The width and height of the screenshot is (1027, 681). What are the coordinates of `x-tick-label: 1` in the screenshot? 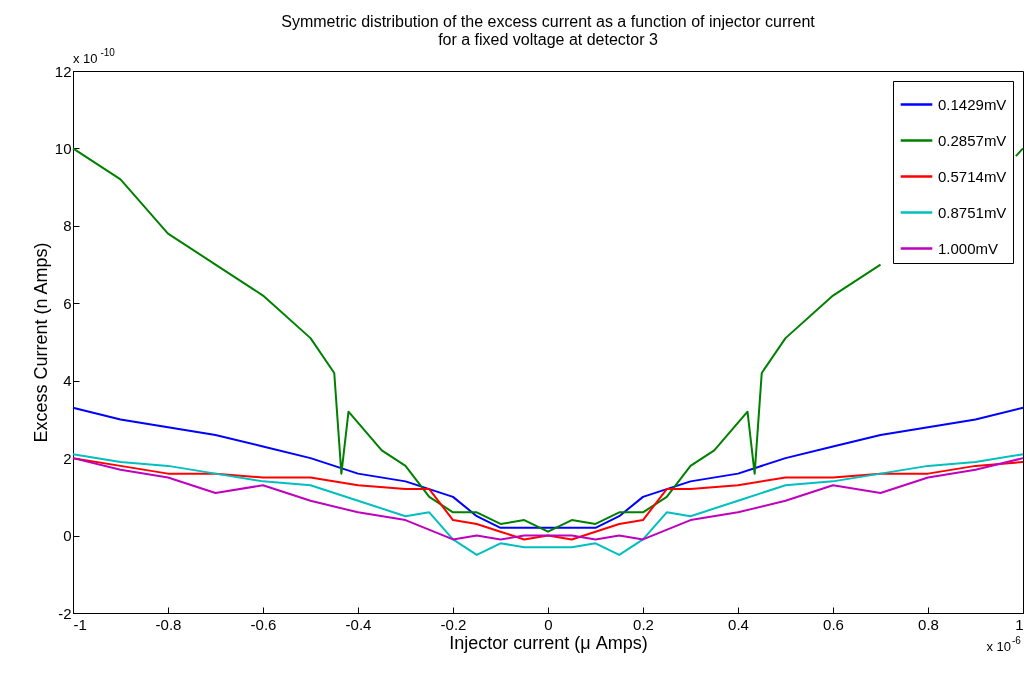 It's located at (1019, 624).